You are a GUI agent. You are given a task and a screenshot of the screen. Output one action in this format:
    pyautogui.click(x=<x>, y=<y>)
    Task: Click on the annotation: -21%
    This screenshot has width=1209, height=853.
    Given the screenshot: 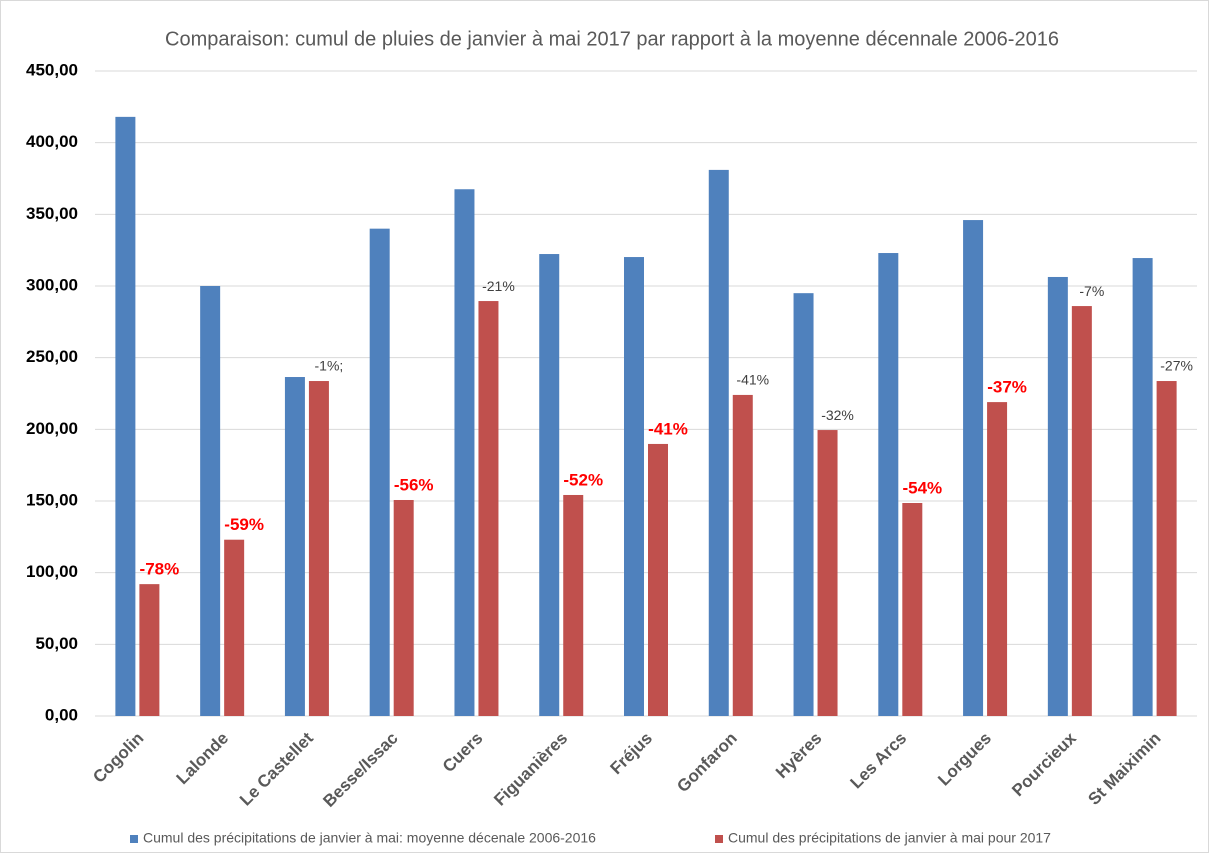 What is the action you would take?
    pyautogui.click(x=498, y=286)
    